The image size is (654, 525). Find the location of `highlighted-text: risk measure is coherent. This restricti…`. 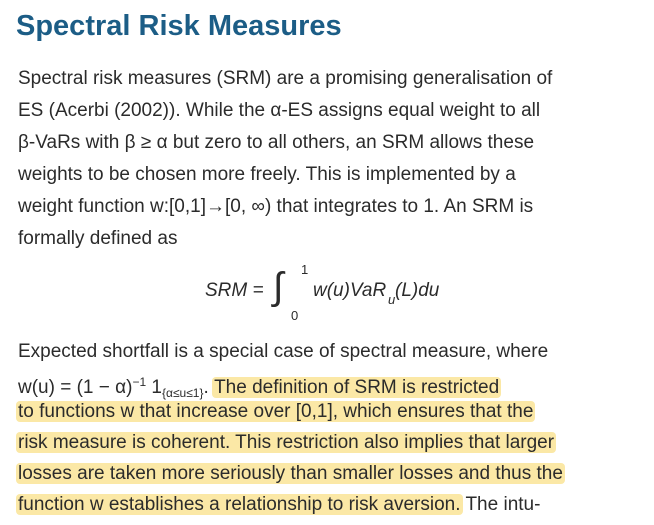

highlighted-text: risk measure is coherent. This restricti… is located at coordinates (286, 442).